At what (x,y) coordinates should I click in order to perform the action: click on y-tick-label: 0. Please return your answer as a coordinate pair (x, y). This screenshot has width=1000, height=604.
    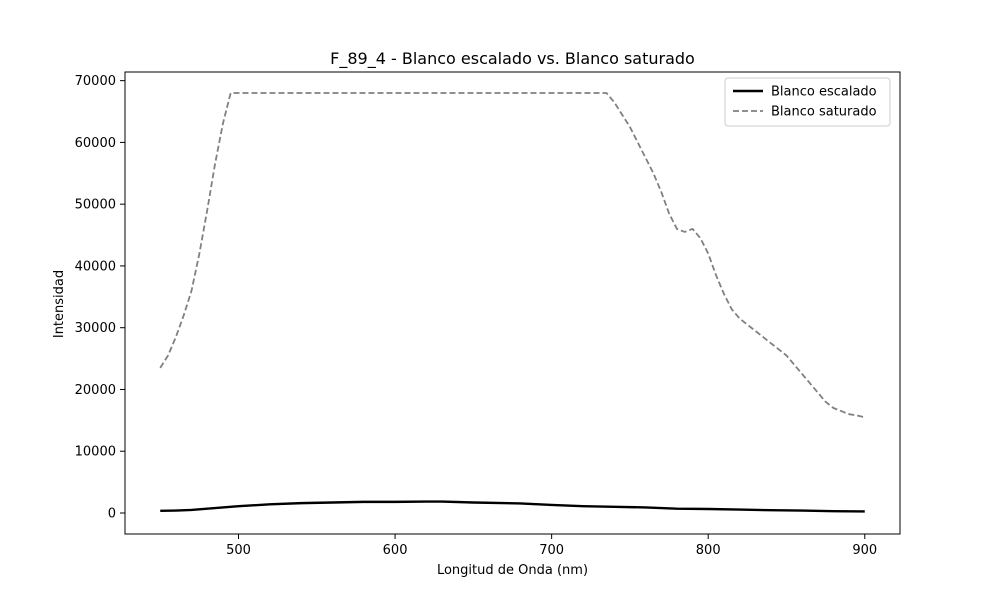
    Looking at the image, I should click on (112, 514).